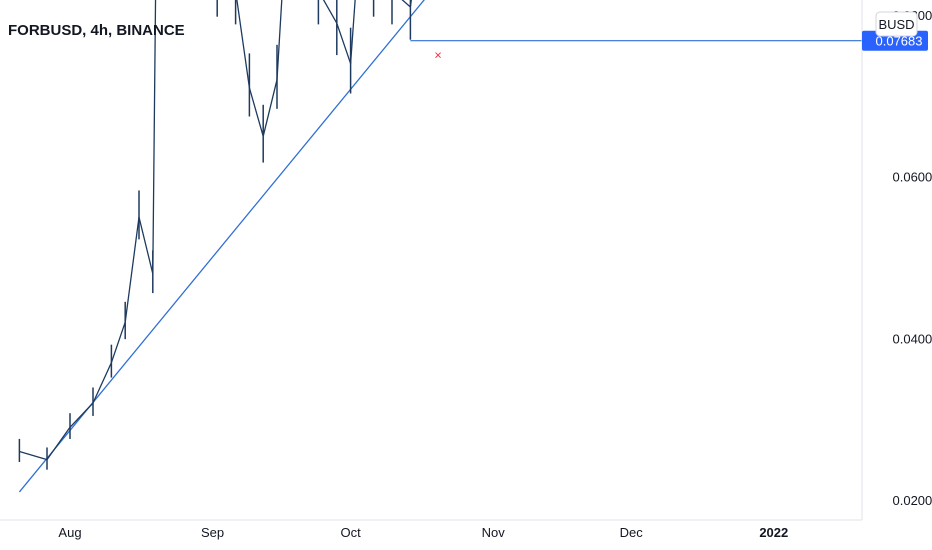 The image size is (932, 550). Describe the element at coordinates (212, 532) in the screenshot. I see `x-tick-label: Sep` at that location.